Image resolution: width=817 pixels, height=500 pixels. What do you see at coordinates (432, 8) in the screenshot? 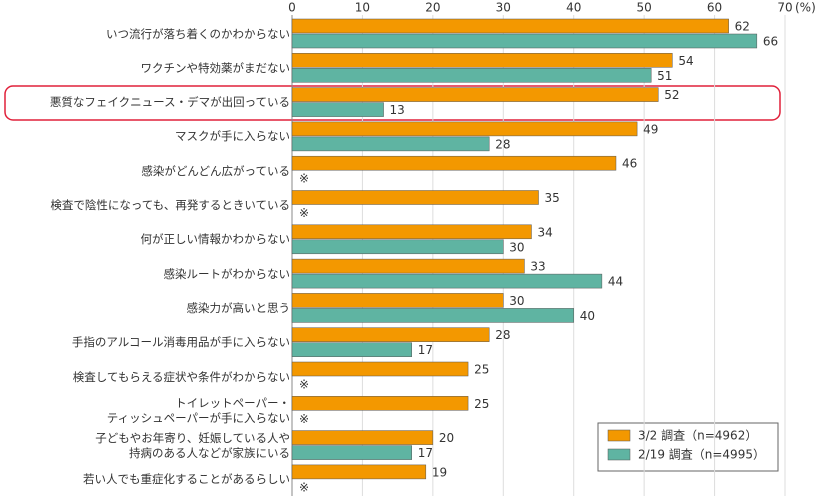
I see `x-tick-label: 20` at bounding box center [432, 8].